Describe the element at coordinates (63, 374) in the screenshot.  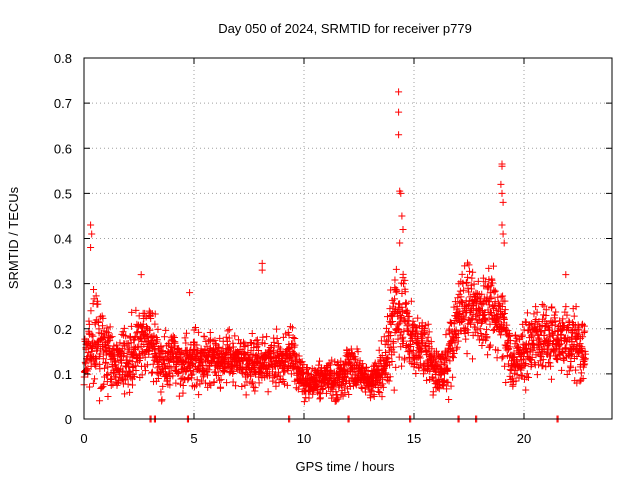
I see `y-tick-label: 0.1` at that location.